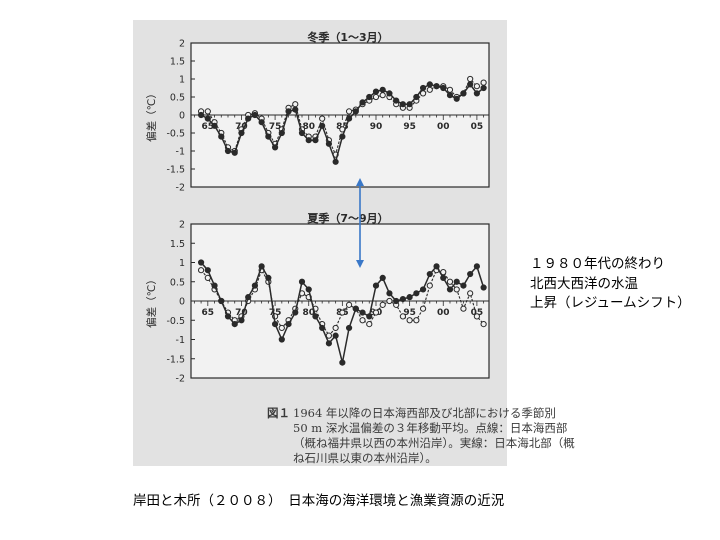 This screenshot has width=720, height=540. What do you see at coordinates (424, 413) in the screenshot?
I see `caption-line: 1964 年以降の日本海西部及び北部における季節別` at bounding box center [424, 413].